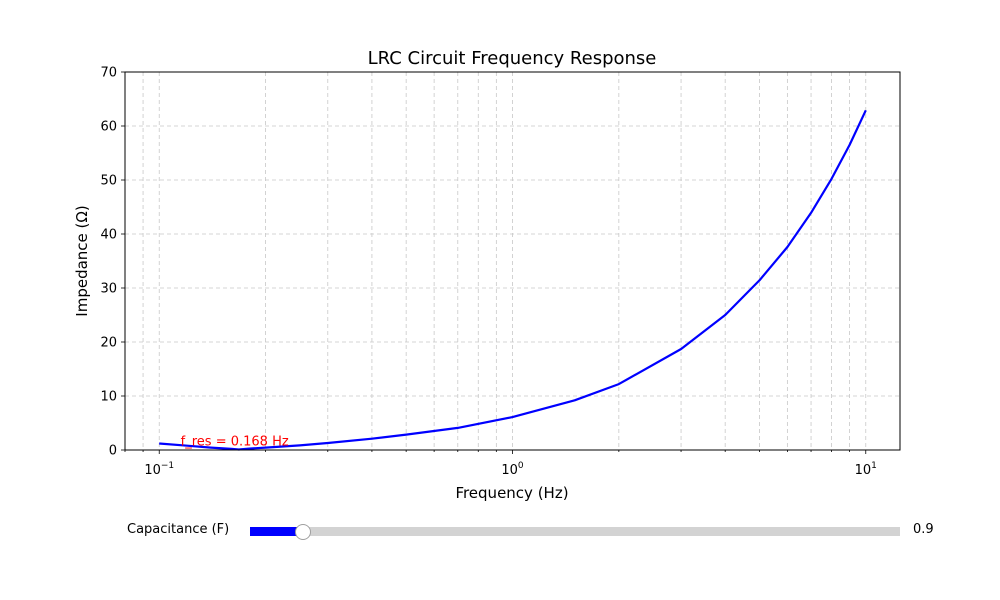 The image size is (1000, 600). What do you see at coordinates (159, 469) in the screenshot?
I see `x-tick-label: 10⁻¹` at bounding box center [159, 469].